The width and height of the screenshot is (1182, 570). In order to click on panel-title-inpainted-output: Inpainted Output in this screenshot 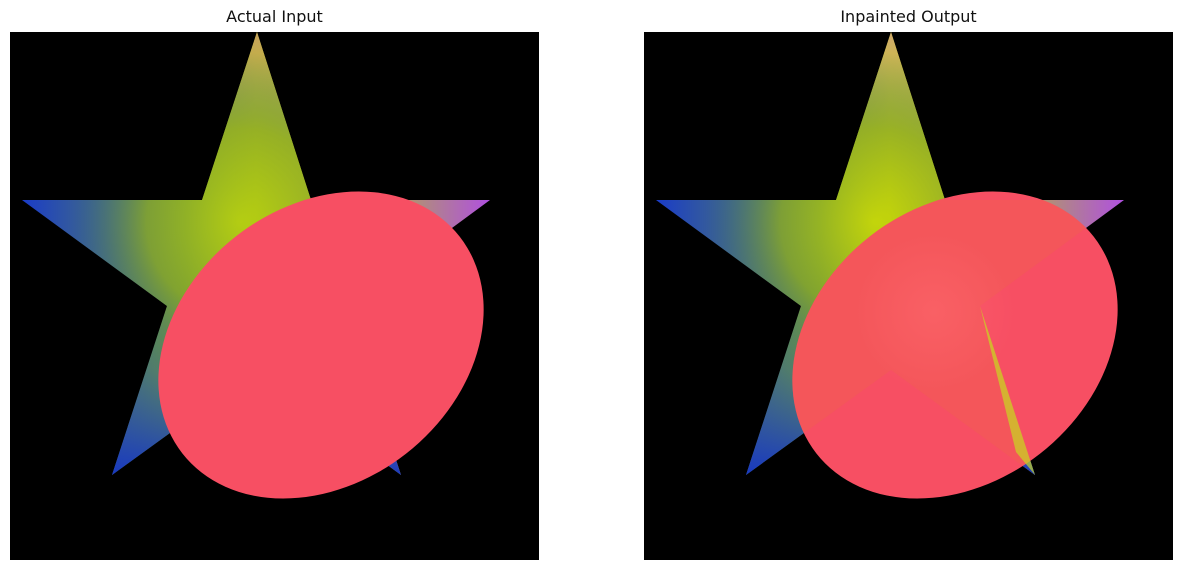, I will do `click(908, 16)`.